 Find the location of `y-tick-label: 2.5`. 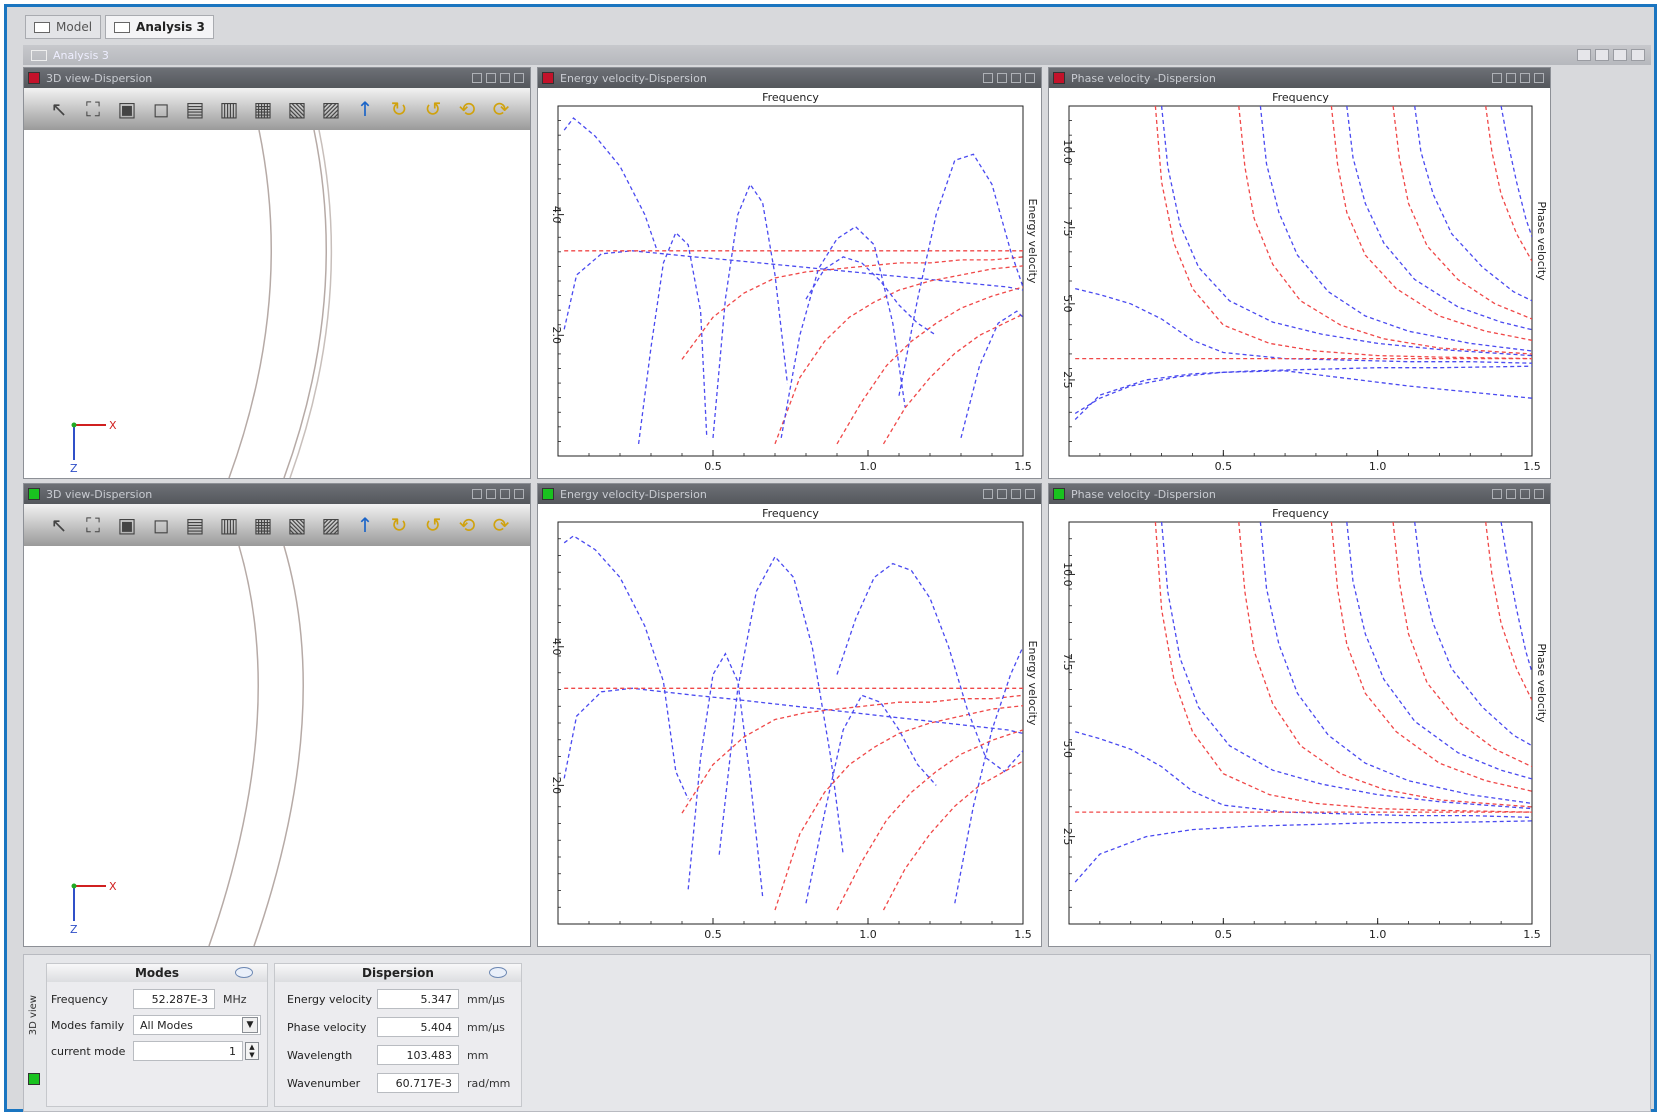

y-tick-label: 2.5 is located at coordinates (1067, 380).